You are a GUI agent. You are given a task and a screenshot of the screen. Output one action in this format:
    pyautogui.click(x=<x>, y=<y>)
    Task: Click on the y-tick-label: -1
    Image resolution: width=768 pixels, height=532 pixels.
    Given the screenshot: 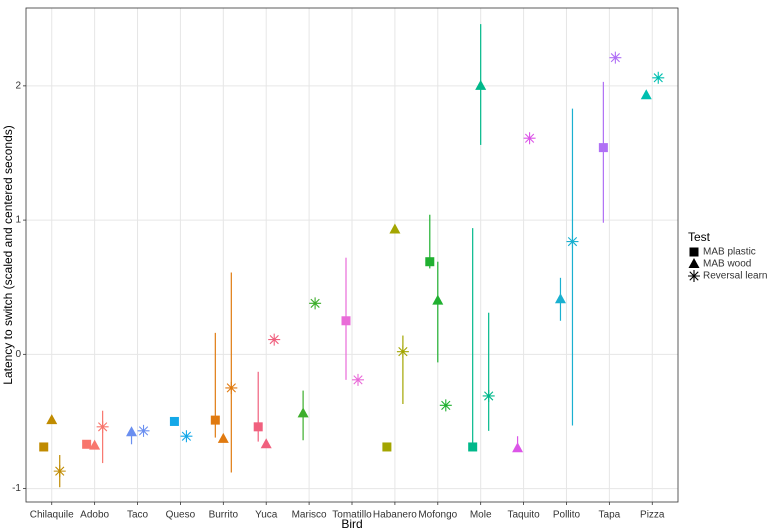 What is the action you would take?
    pyautogui.click(x=16, y=488)
    